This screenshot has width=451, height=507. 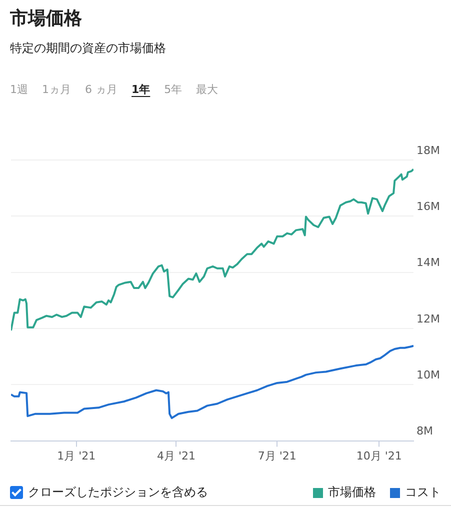 I want to click on y-tick-label: 14M, so click(x=428, y=263).